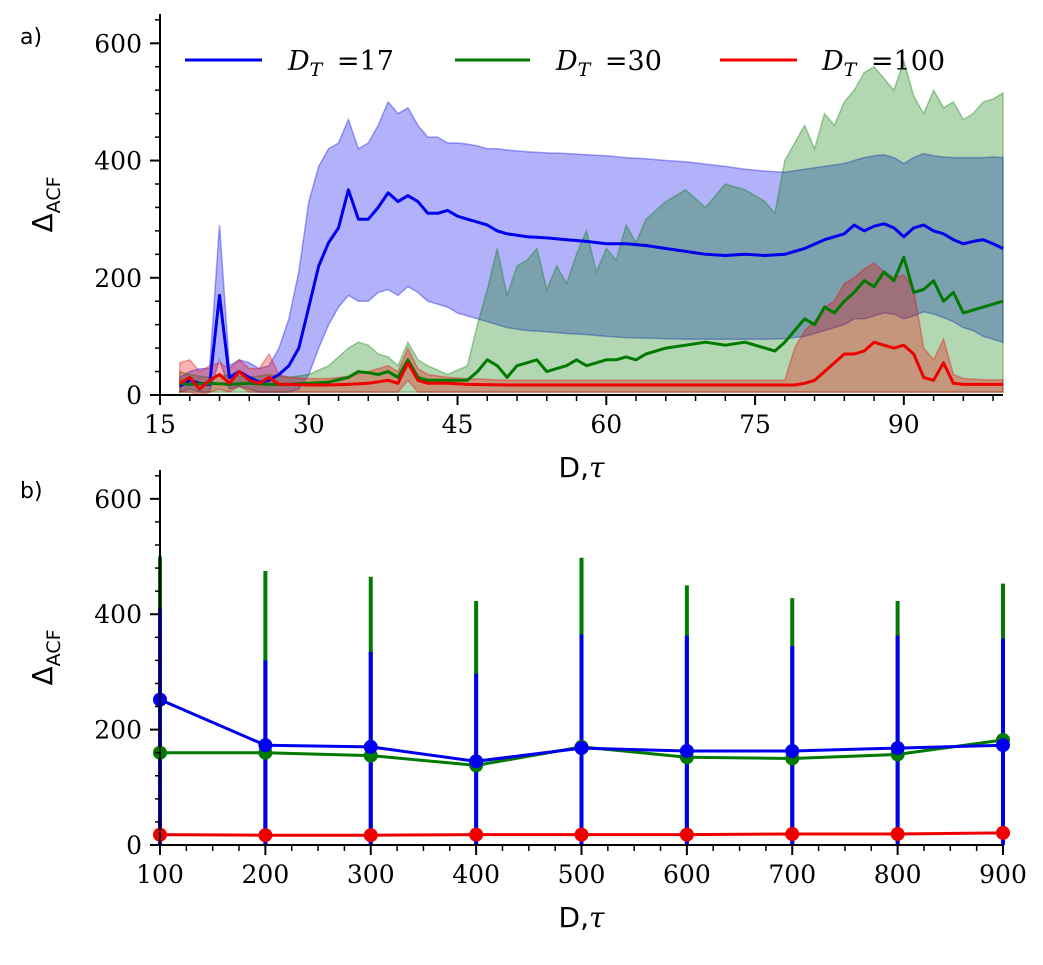  Describe the element at coordinates (904, 424) in the screenshot. I see `x-tick-label: 90` at that location.